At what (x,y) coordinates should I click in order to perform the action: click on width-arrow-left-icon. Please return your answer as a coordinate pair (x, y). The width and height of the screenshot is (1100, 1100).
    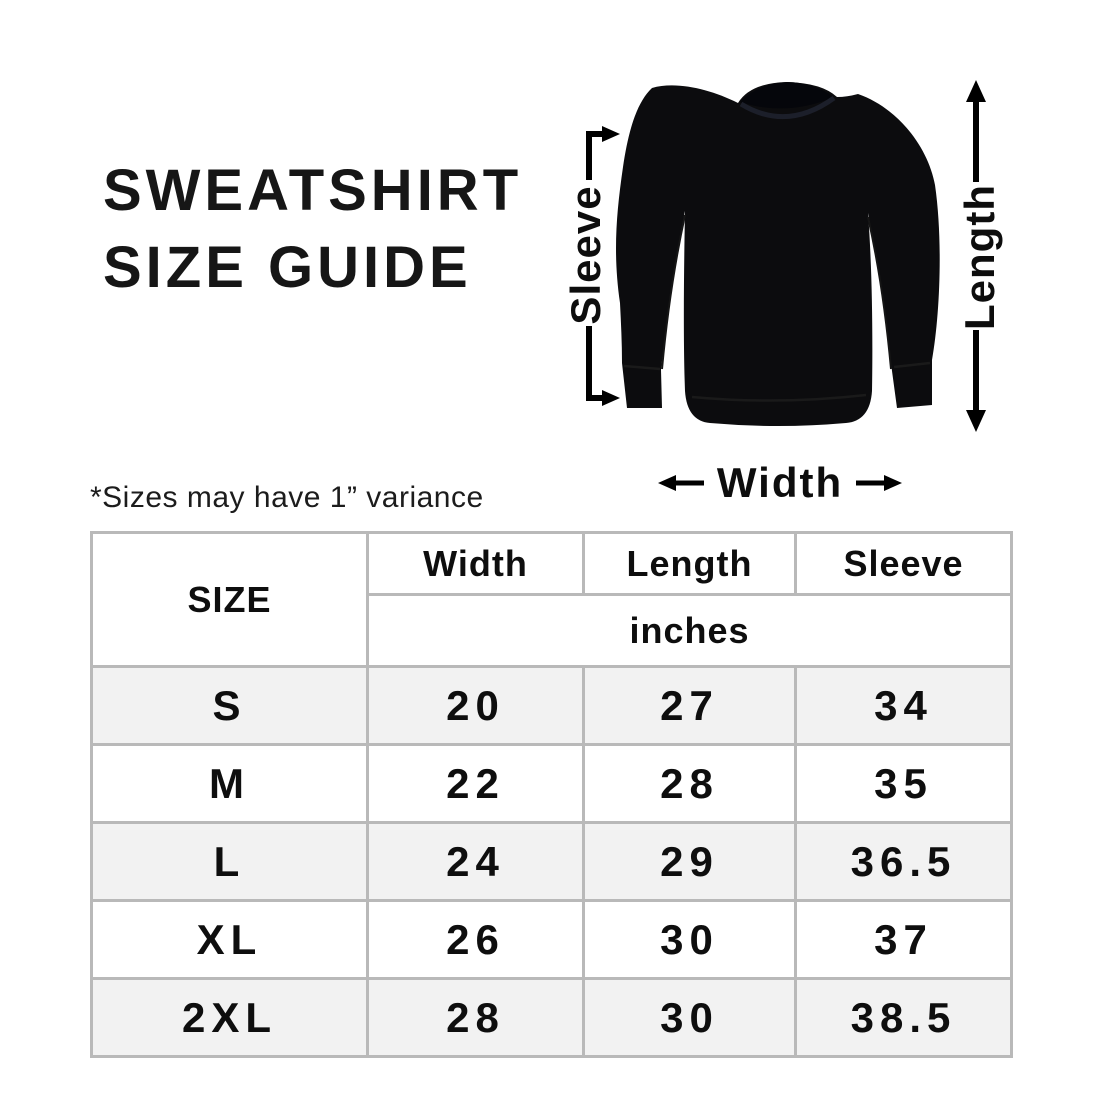
    Looking at the image, I should click on (680, 483).